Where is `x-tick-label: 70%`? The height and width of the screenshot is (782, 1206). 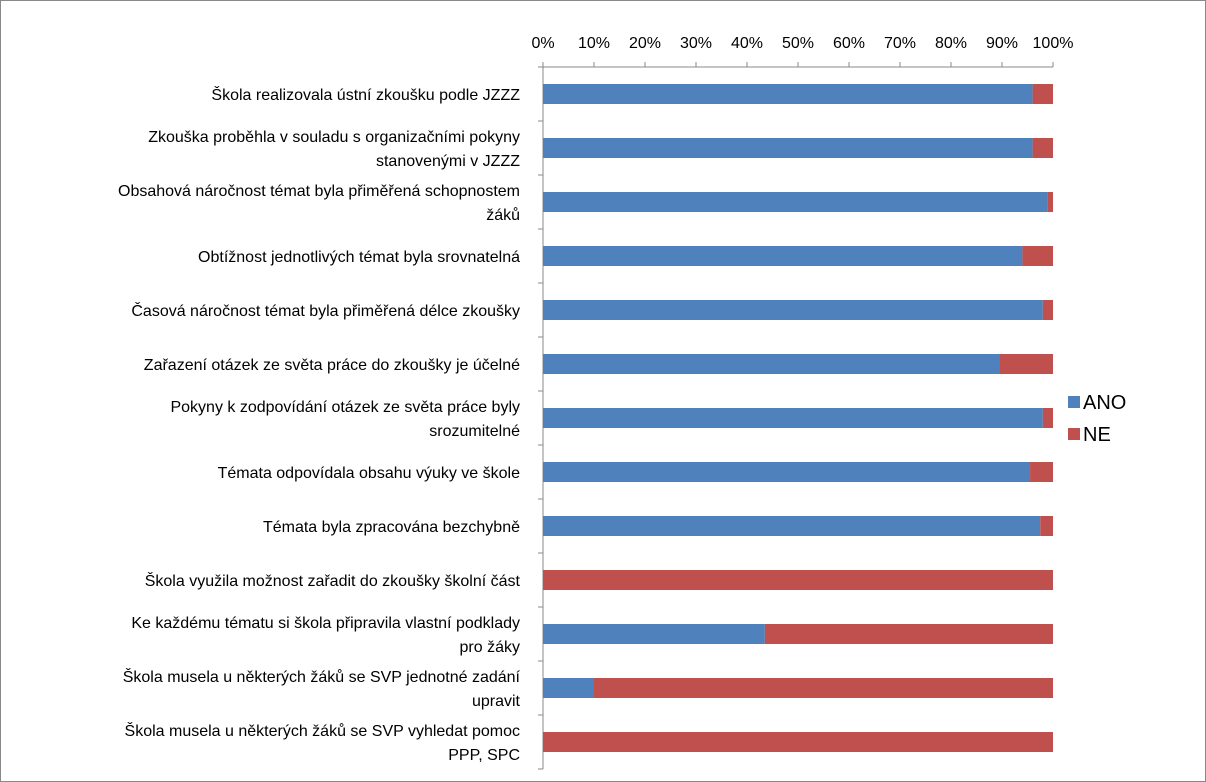 x-tick-label: 70% is located at coordinates (900, 43).